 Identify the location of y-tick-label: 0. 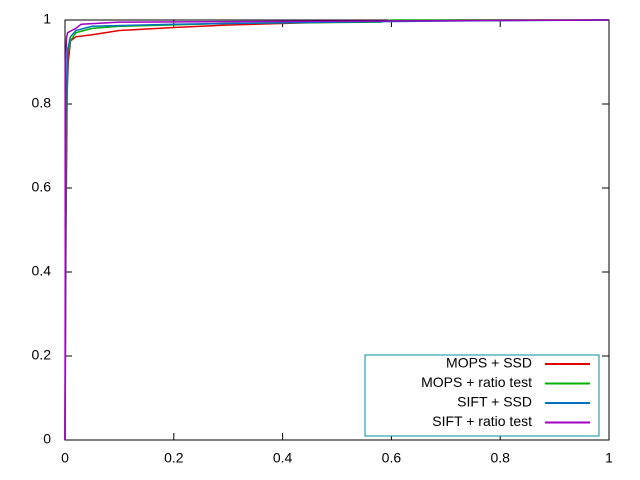
(47, 439).